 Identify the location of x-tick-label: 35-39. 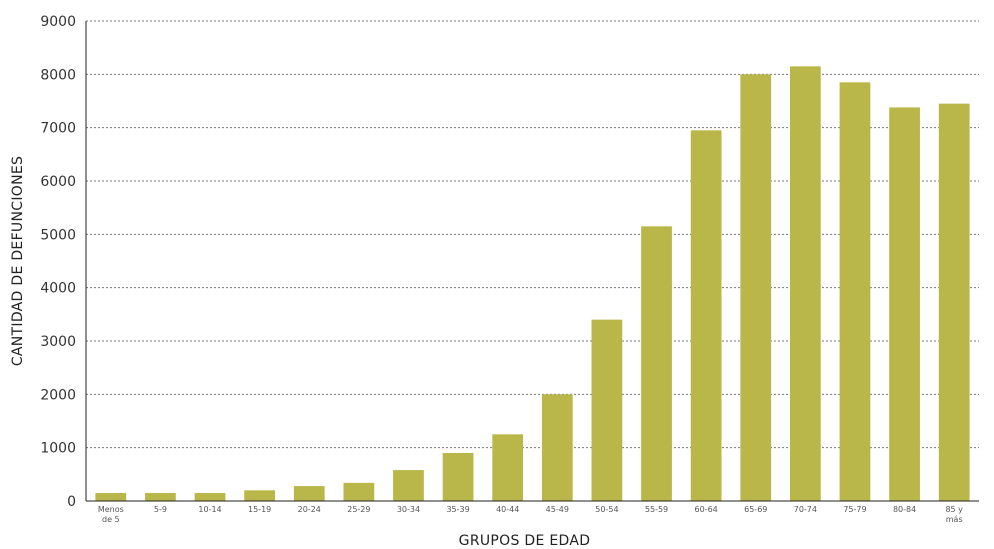
(457, 509).